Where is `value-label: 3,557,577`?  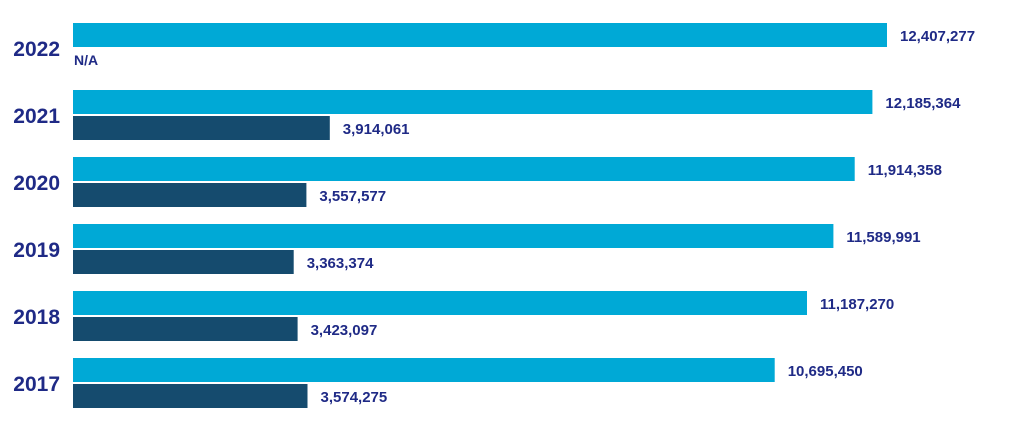
value-label: 3,557,577 is located at coordinates (352, 196).